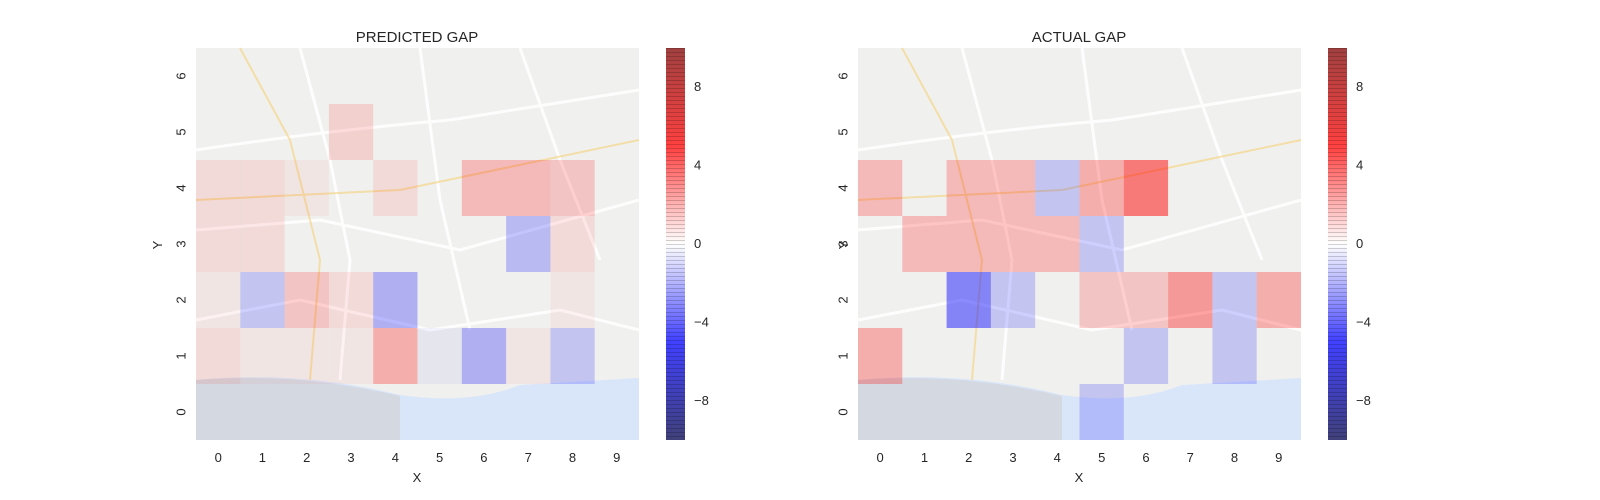 This screenshot has height=500, width=1600. What do you see at coordinates (701, 400) in the screenshot?
I see `colorbar-tick-label: −8` at bounding box center [701, 400].